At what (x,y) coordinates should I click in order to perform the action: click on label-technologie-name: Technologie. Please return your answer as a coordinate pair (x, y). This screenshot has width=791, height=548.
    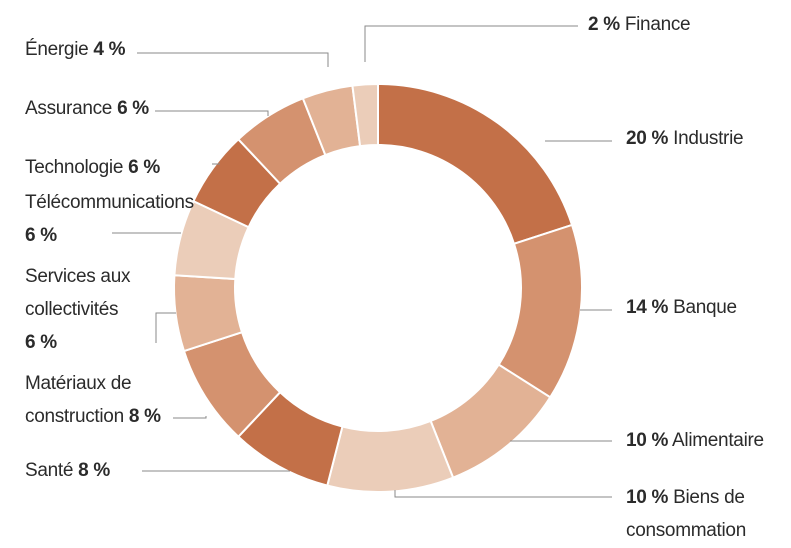
    Looking at the image, I should click on (74, 167).